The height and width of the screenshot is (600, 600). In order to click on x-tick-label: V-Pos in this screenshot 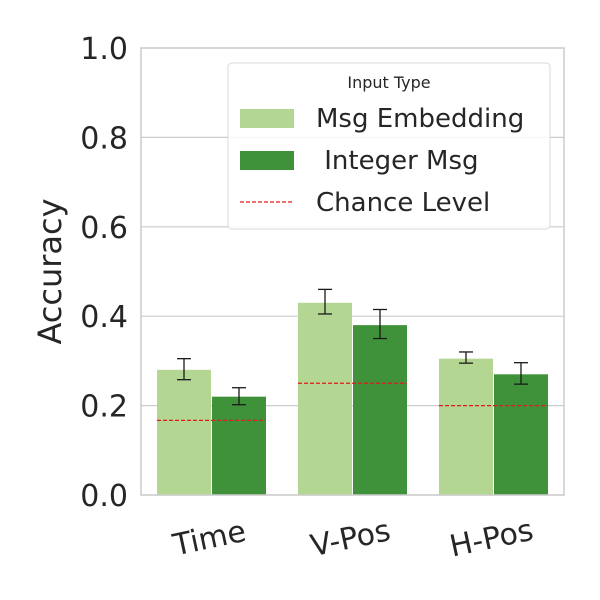, I will do `click(350, 538)`.